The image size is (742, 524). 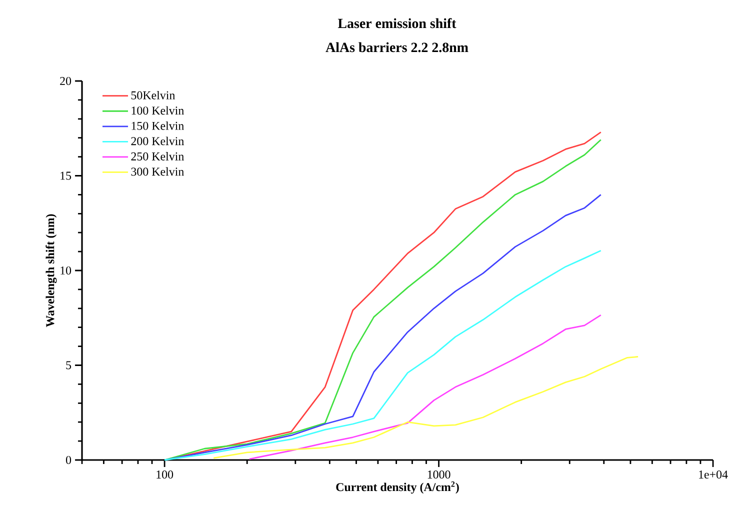 What do you see at coordinates (157, 156) in the screenshot?
I see `legend-label: 250 Kelvin` at bounding box center [157, 156].